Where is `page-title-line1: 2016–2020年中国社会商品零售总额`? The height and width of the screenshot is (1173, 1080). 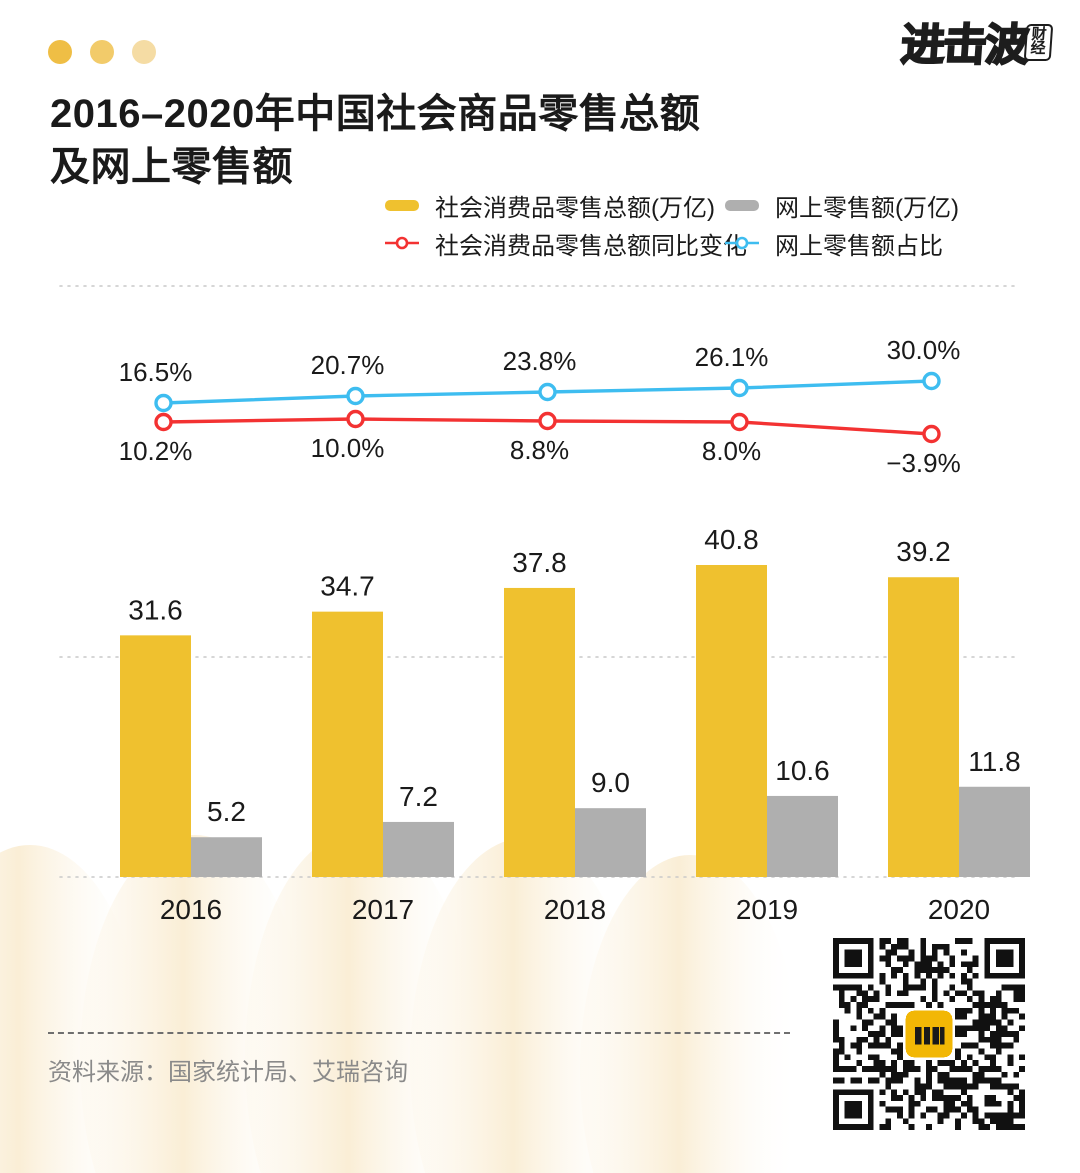 page-title-line1: 2016–2020年中国社会商品零售总额 is located at coordinates (375, 114).